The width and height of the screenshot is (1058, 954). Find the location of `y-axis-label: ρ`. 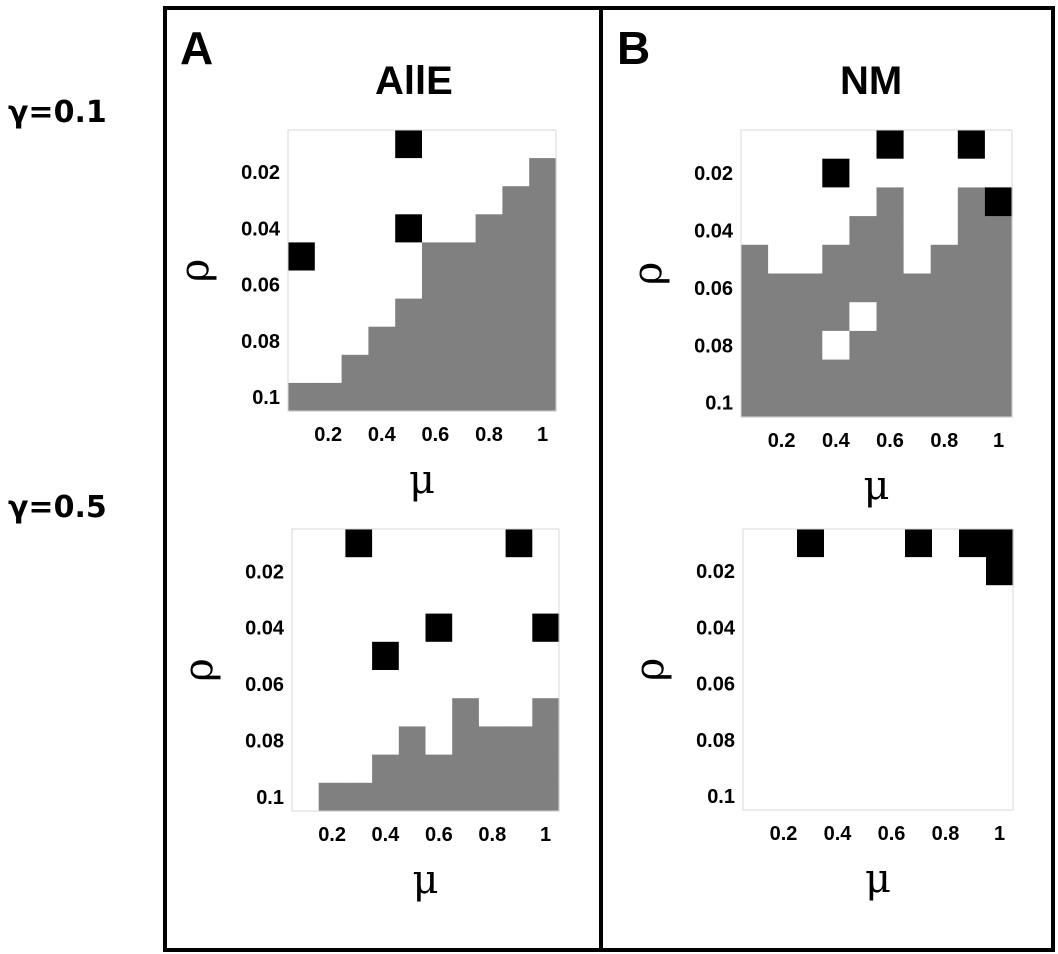

y-axis-label: ρ is located at coordinates (199, 670).